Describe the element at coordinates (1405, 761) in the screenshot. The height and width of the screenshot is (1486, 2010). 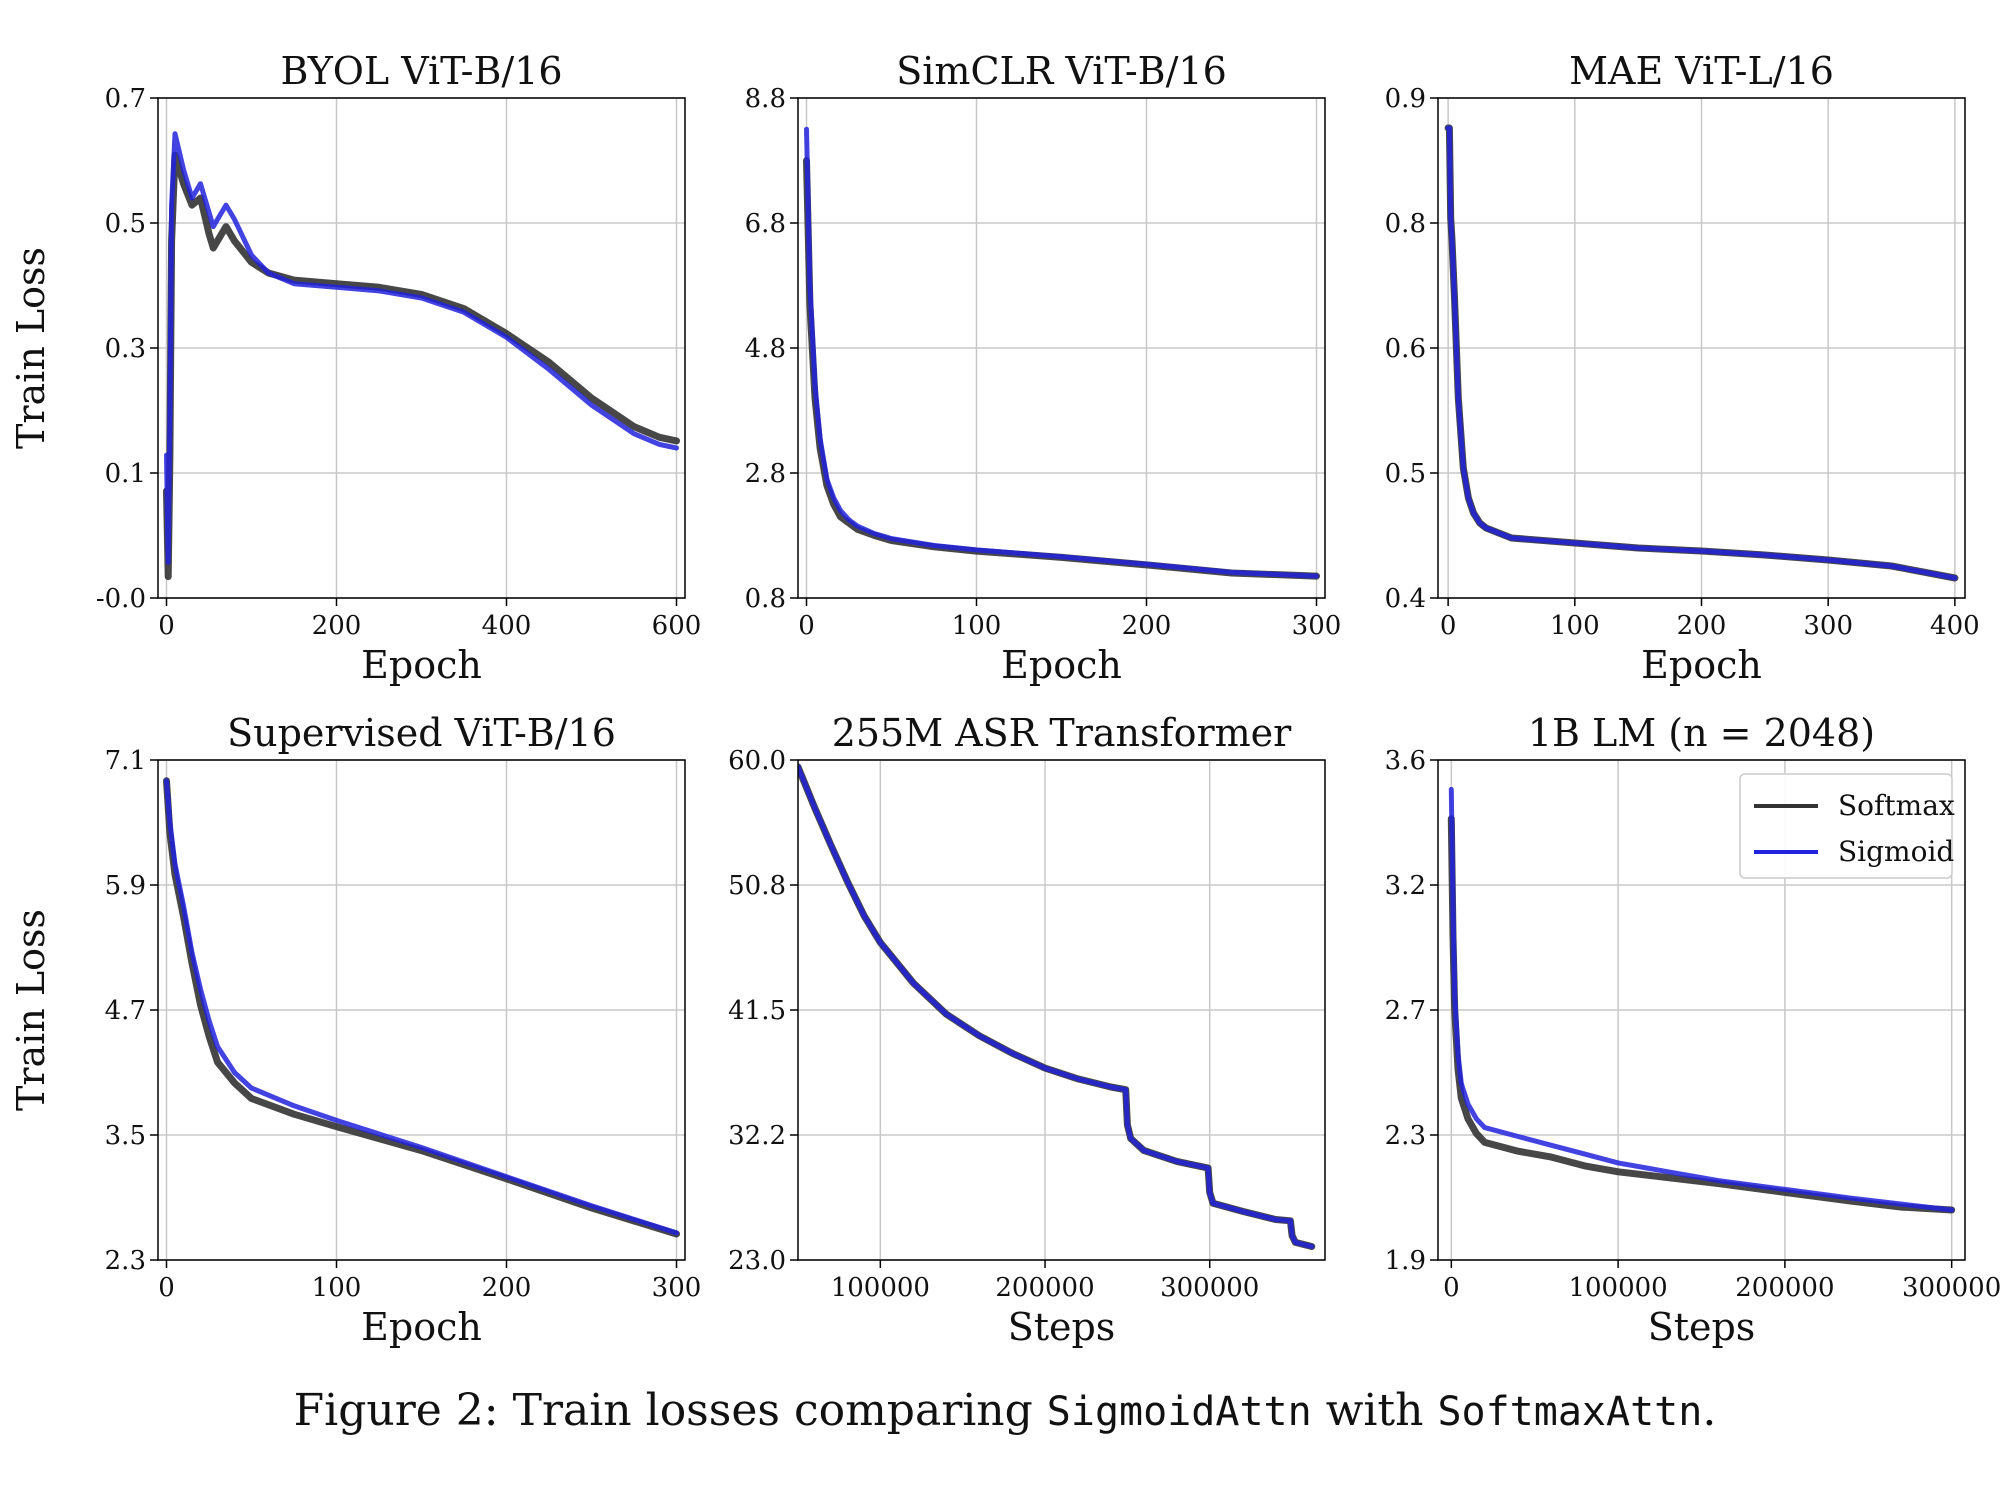
I see `y-tick-label: 3.6` at that location.